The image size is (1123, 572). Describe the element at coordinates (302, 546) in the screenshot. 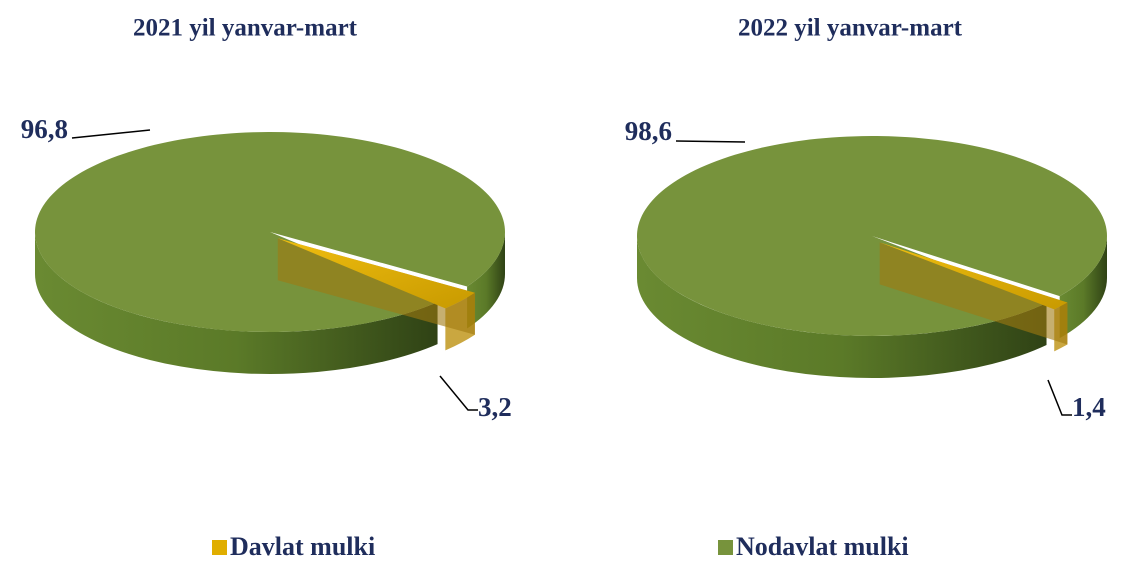

I see `legend-label: Davlat mulki` at that location.